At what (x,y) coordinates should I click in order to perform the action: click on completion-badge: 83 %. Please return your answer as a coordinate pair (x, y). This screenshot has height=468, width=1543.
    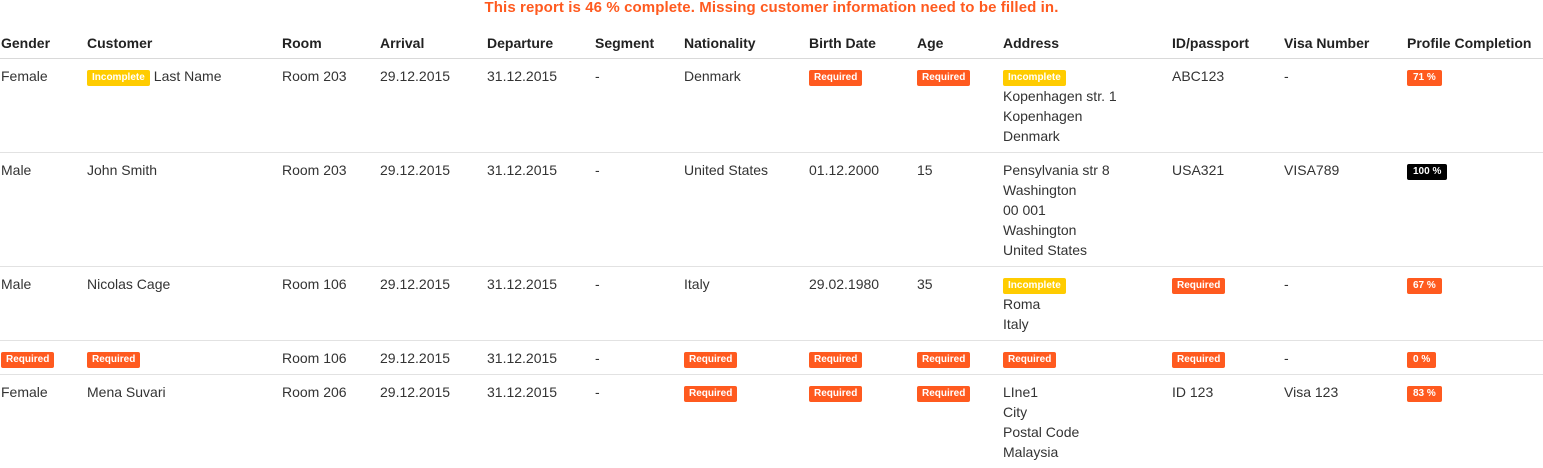
    Looking at the image, I should click on (1424, 394).